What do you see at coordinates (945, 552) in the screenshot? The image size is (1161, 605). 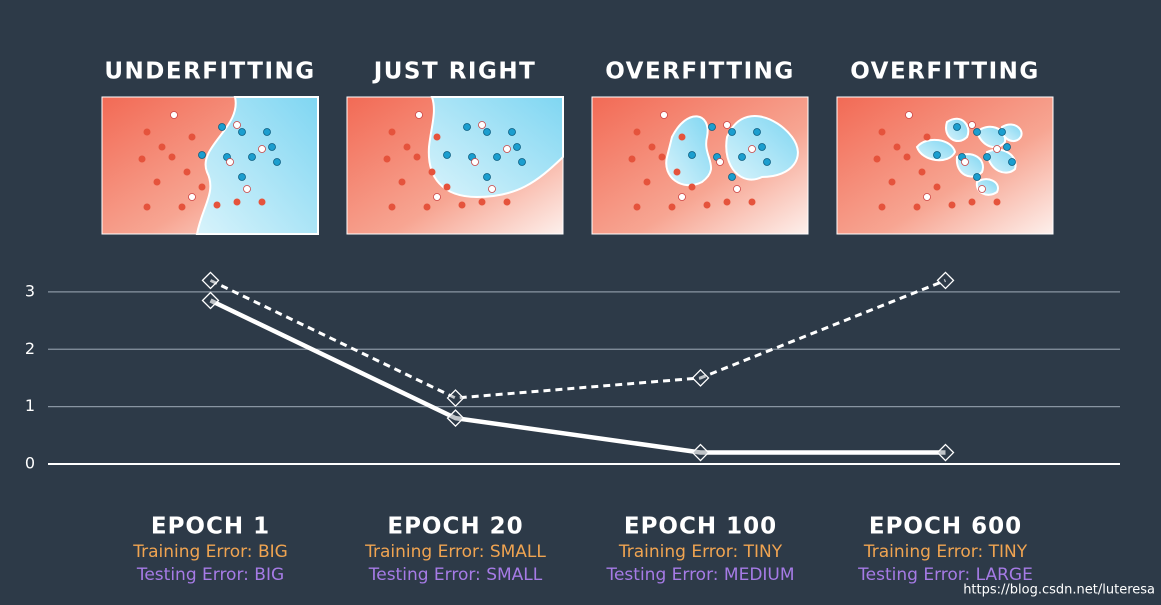 I see `training-error: Training Error: TINY` at bounding box center [945, 552].